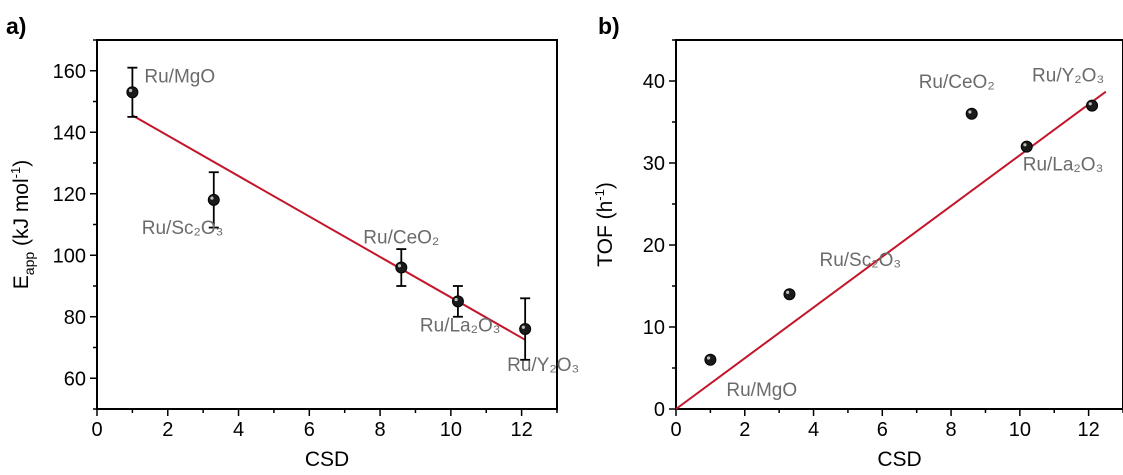 This screenshot has width=1123, height=475. Describe the element at coordinates (69, 256) in the screenshot. I see `y-tick-label: 100` at that location.